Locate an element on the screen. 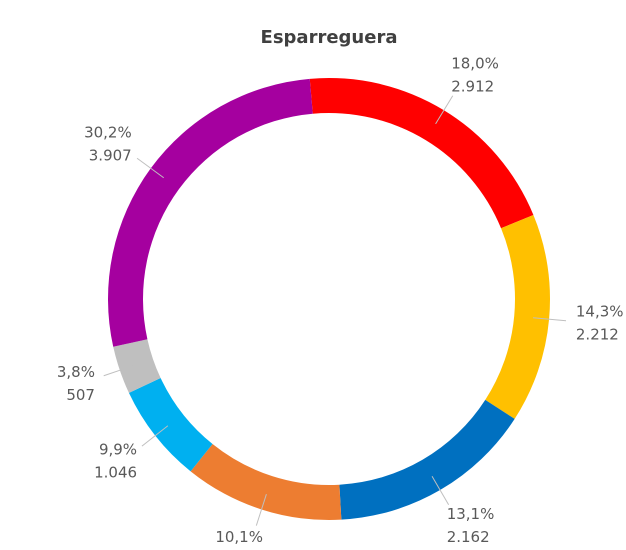 This screenshot has height=550, width=626. value-label: 507 is located at coordinates (80, 395).